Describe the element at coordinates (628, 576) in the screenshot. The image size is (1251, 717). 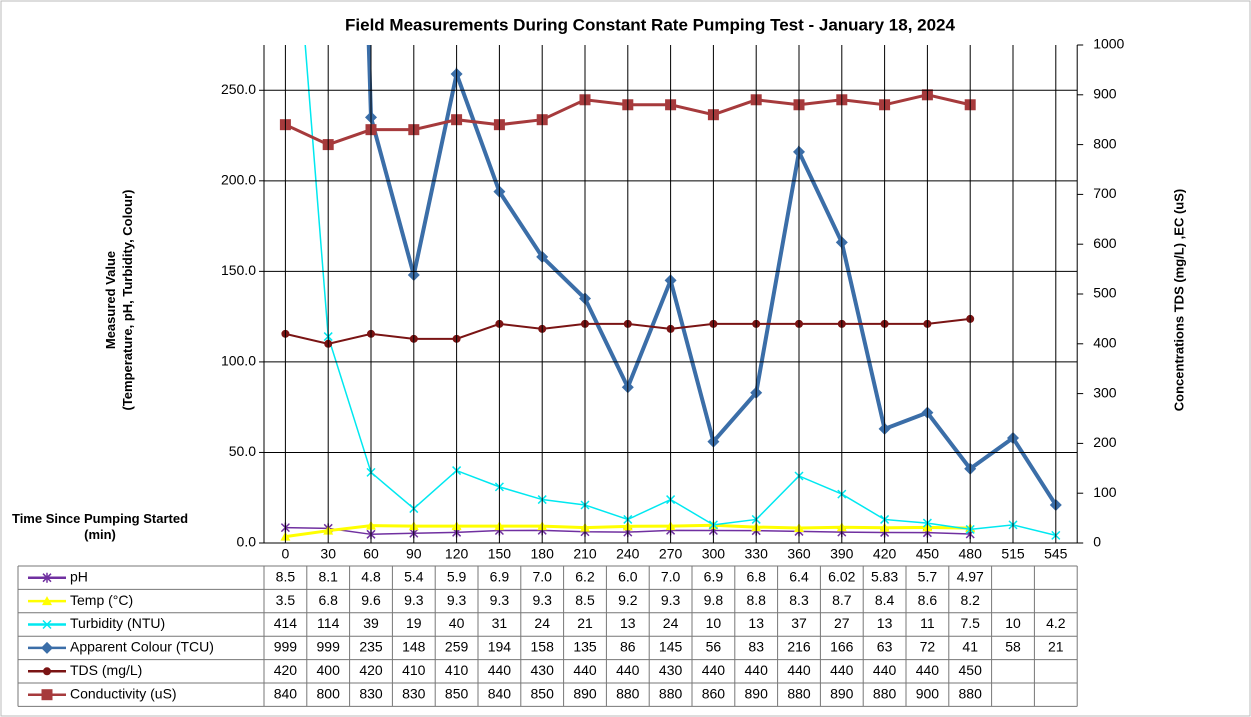
I see `table-cell: 6.0` at that location.